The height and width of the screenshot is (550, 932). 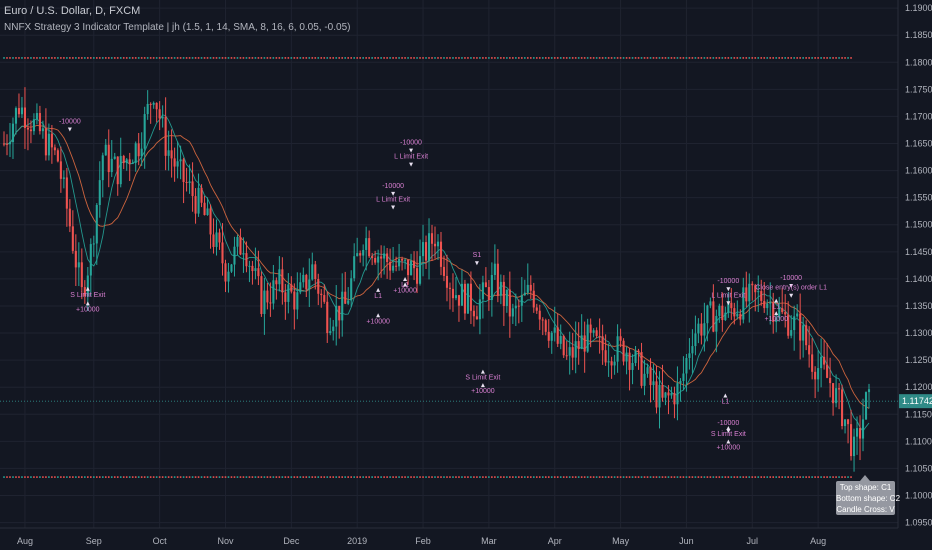 I want to click on x-tick-label: Jun, so click(x=686, y=541).